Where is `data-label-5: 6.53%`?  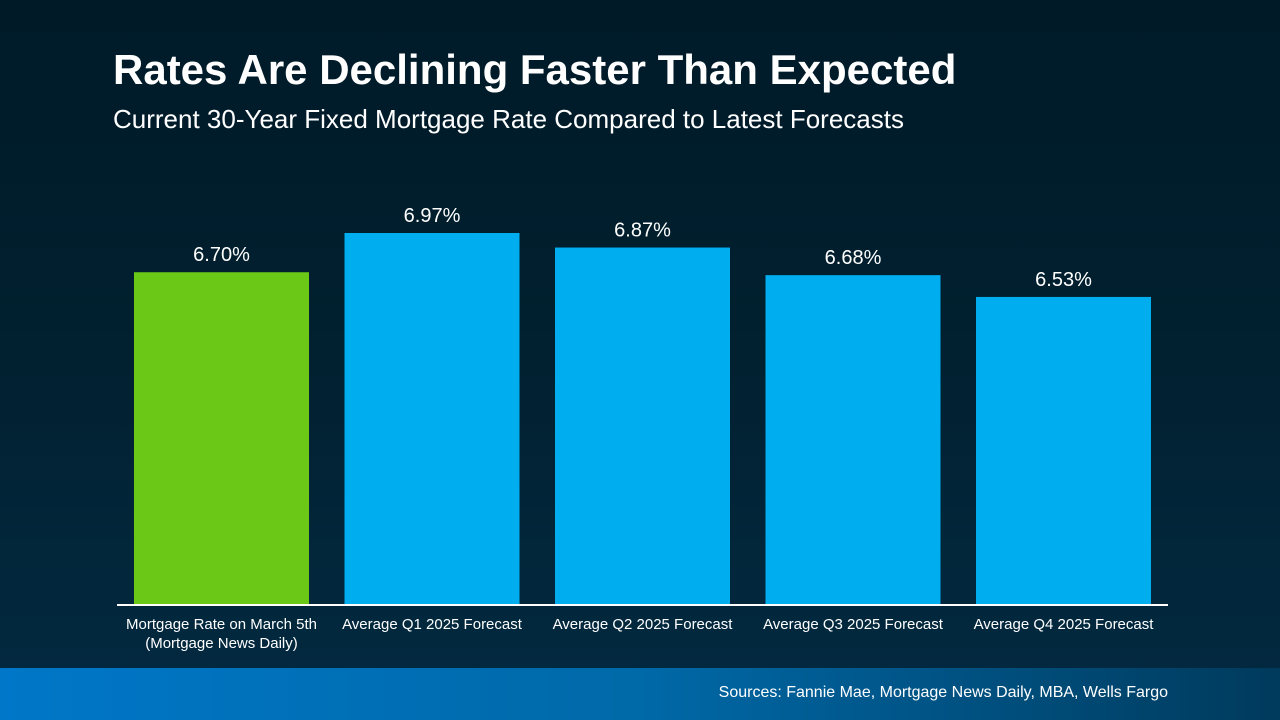 data-label-5: 6.53% is located at coordinates (1063, 280).